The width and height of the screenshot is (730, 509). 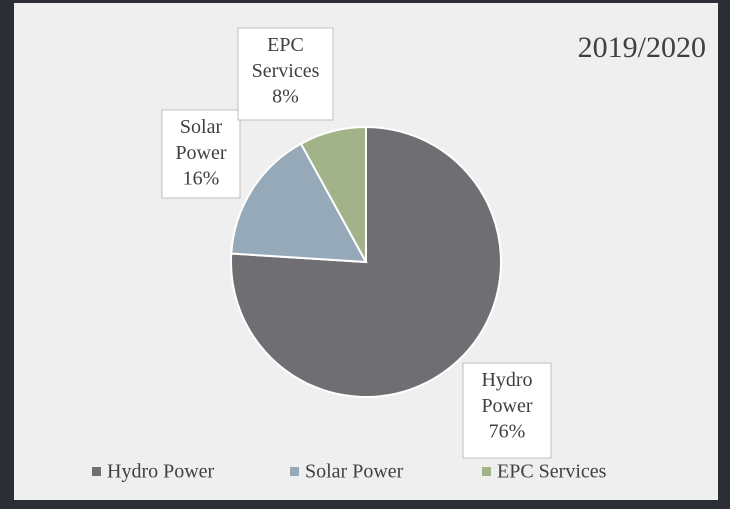 I want to click on legend-label: Hydro Power, so click(x=161, y=472).